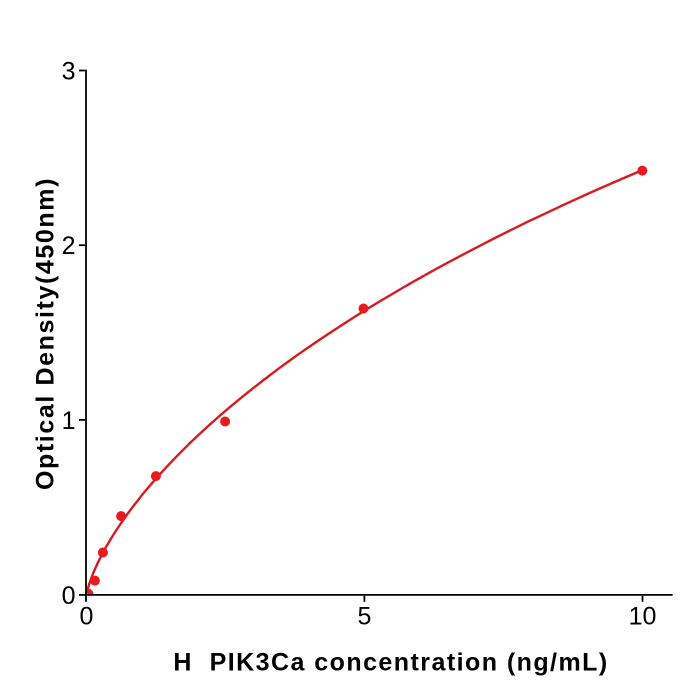 The width and height of the screenshot is (700, 700). I want to click on svg-text: 10, so click(643, 617).